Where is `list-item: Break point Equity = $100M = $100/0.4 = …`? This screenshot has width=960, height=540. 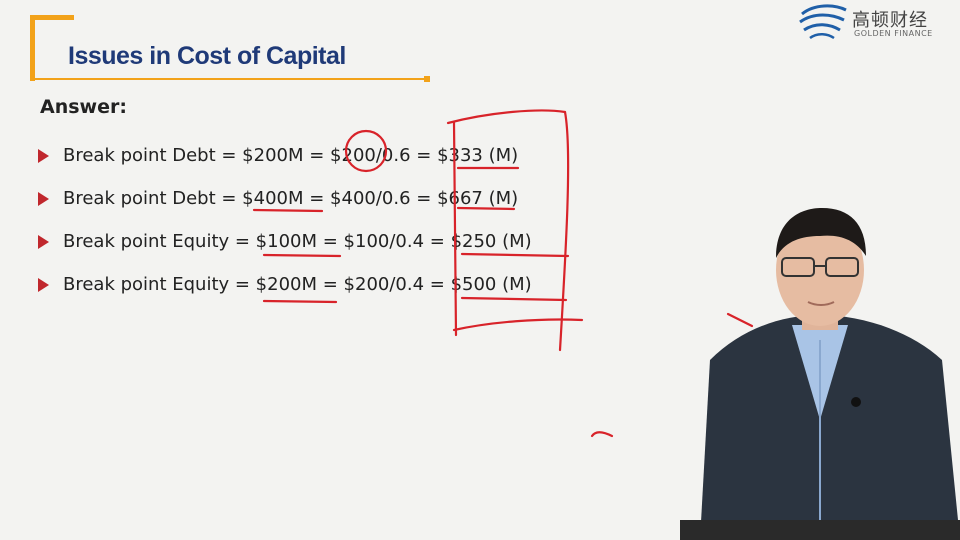 list-item: Break point Equity = $100M = $100/0.4 = … is located at coordinates (285, 241).